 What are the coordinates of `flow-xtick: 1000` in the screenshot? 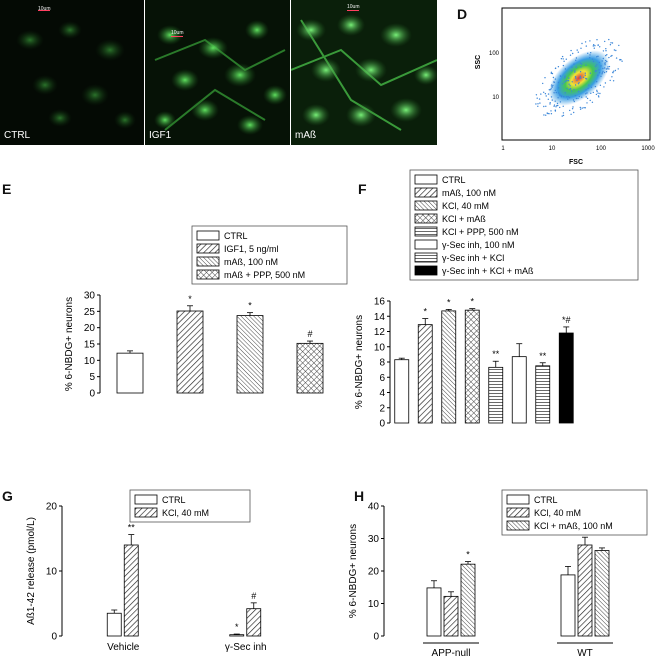 It's located at (648, 149).